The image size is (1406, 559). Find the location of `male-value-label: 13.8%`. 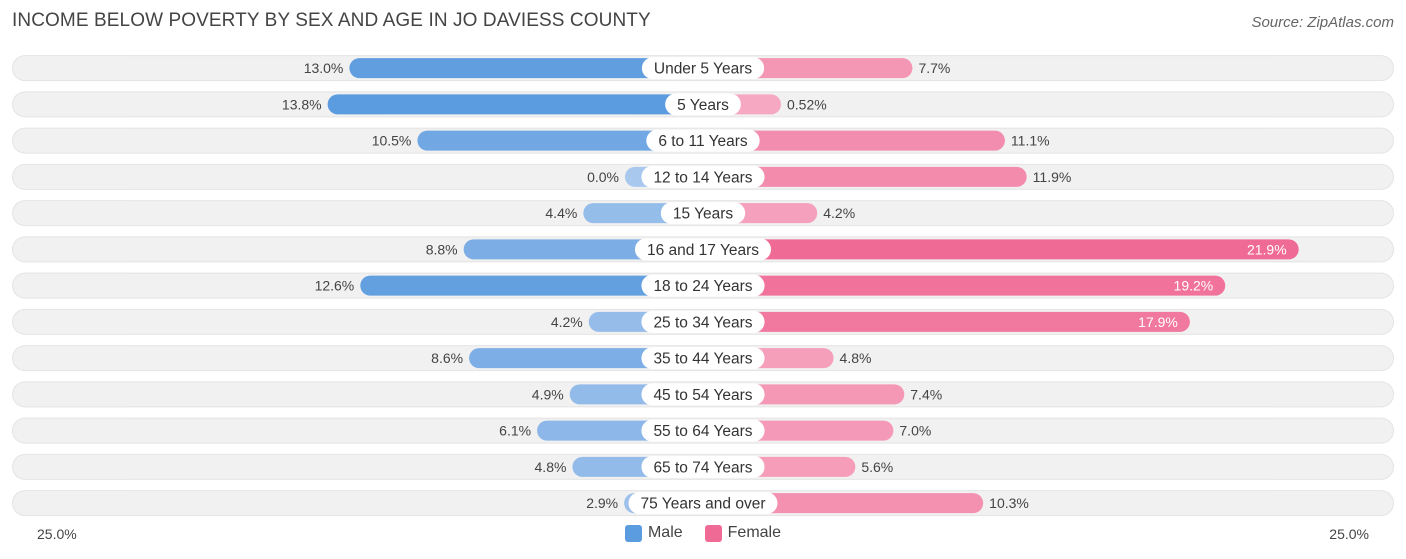

male-value-label: 13.8% is located at coordinates (302, 104).